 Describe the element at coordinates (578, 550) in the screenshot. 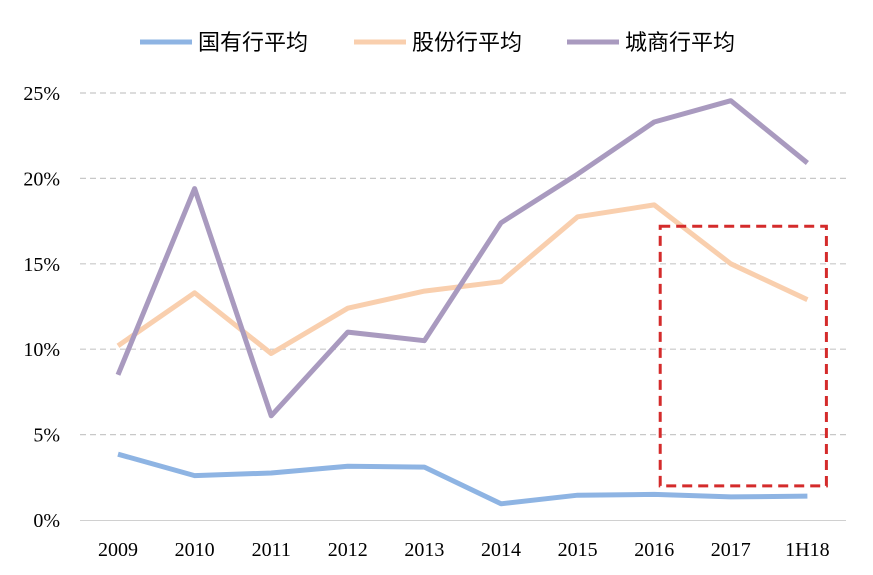

I see `x-tick-label: 2015` at that location.